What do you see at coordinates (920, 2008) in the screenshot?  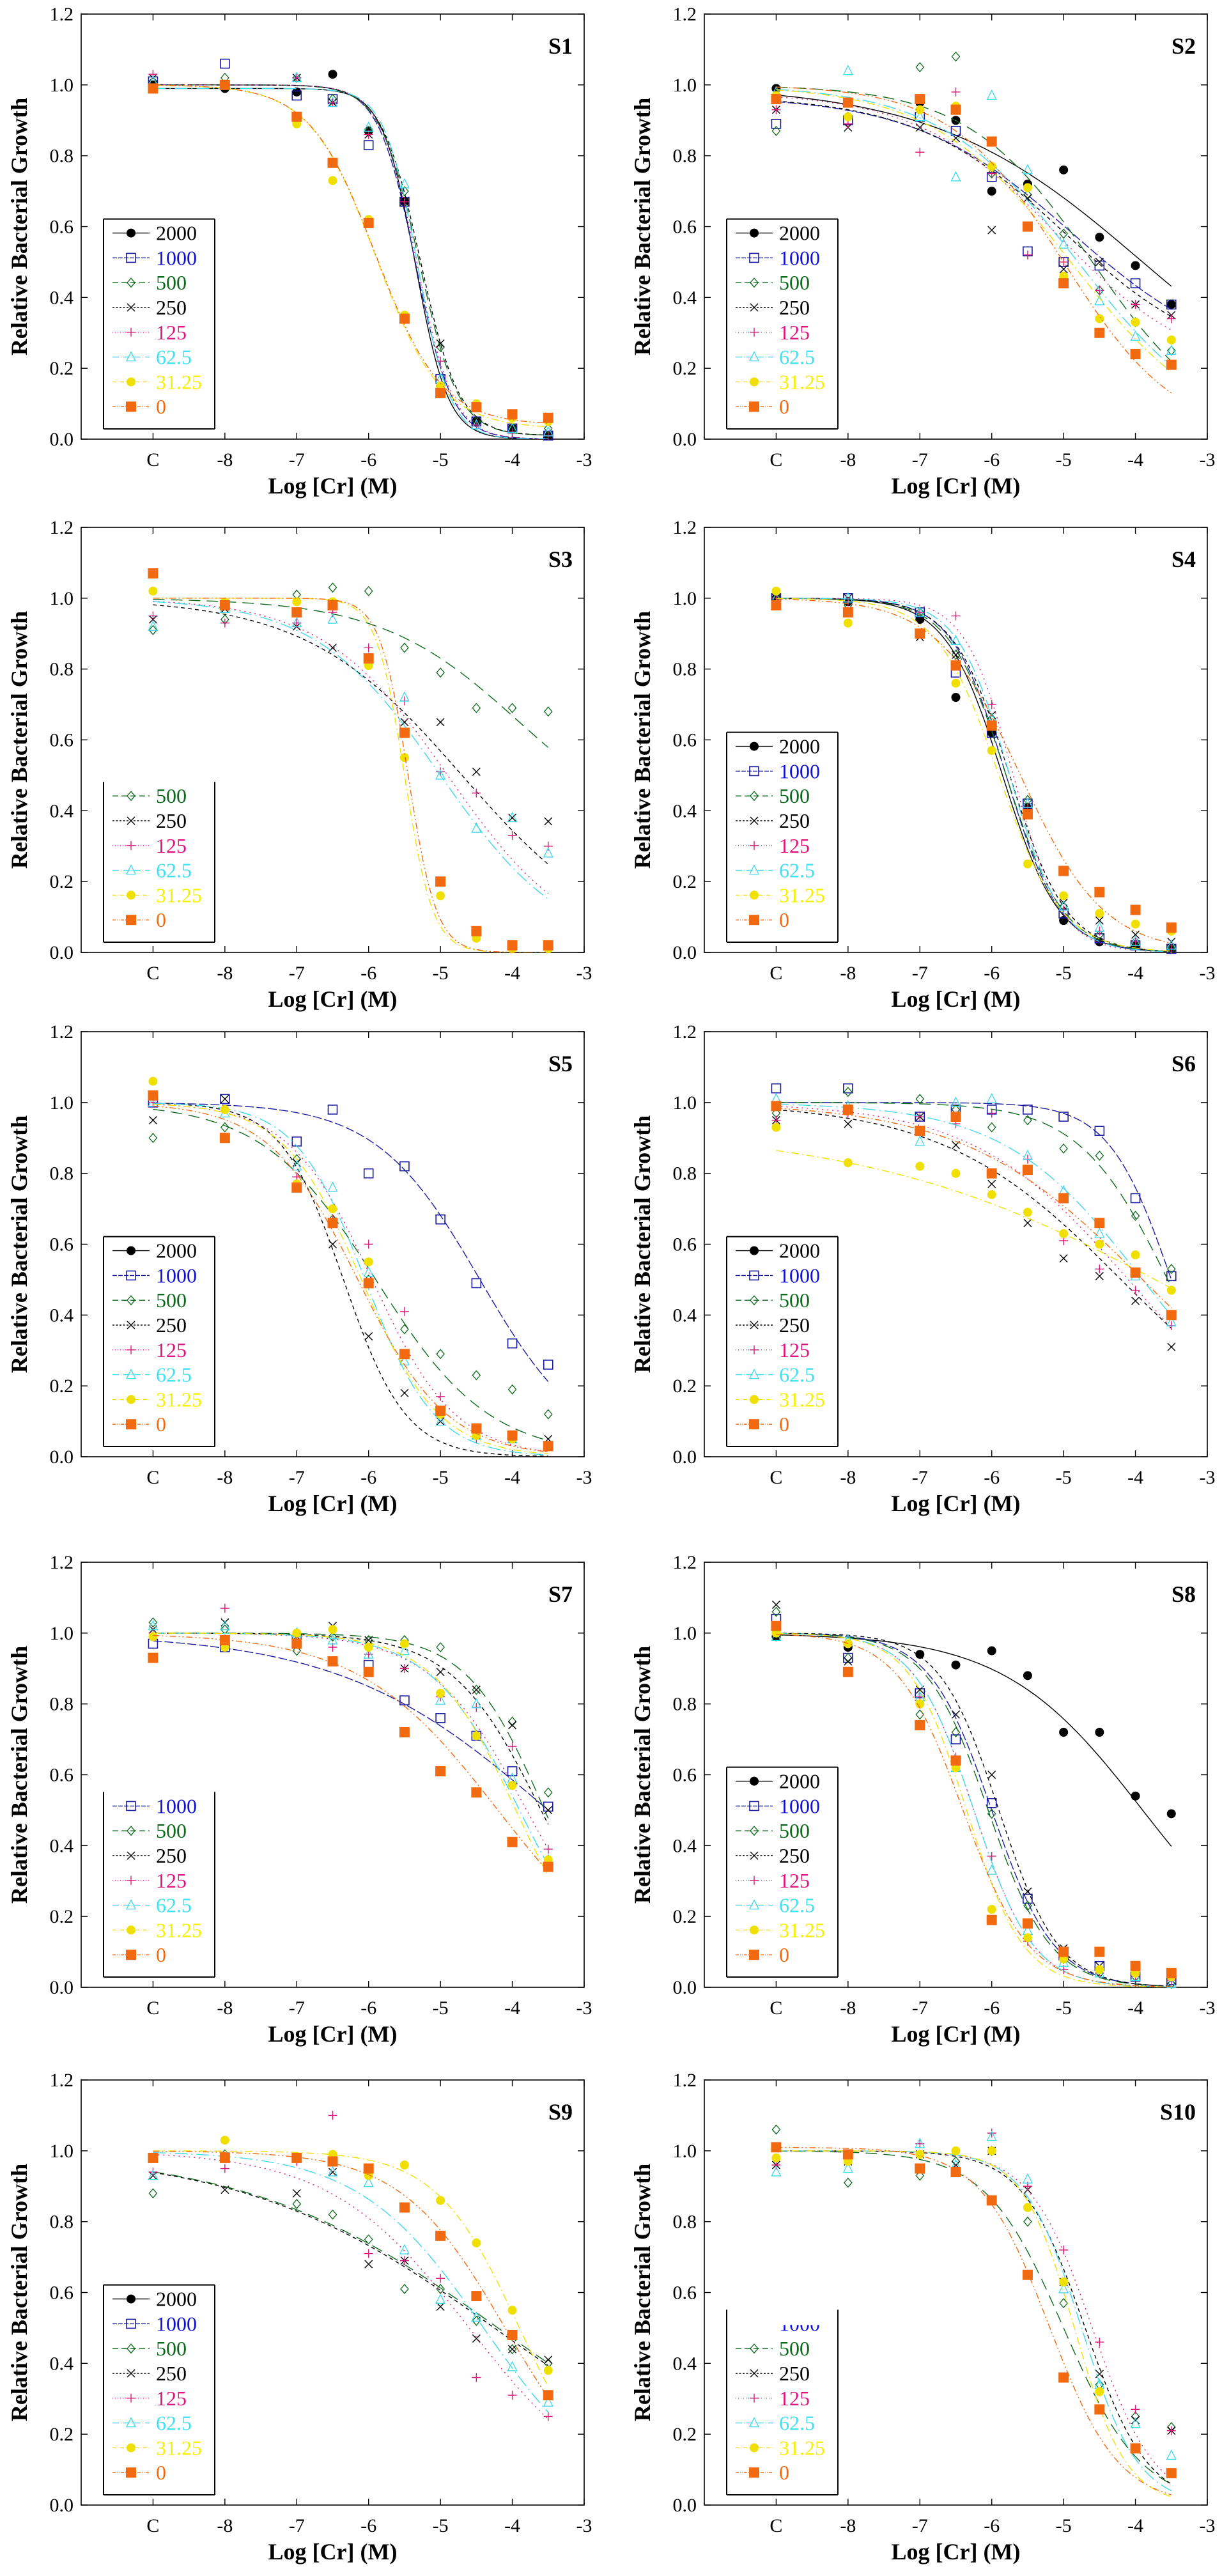 I see `x-tick-label: -7` at bounding box center [920, 2008].